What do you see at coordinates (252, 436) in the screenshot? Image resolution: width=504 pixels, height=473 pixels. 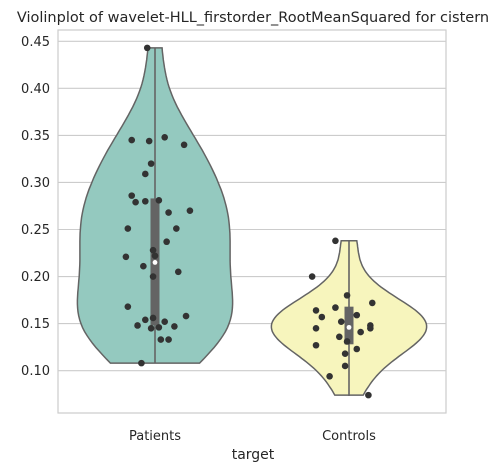 I see `x-tick-labels: Patients Controls` at bounding box center [252, 436].